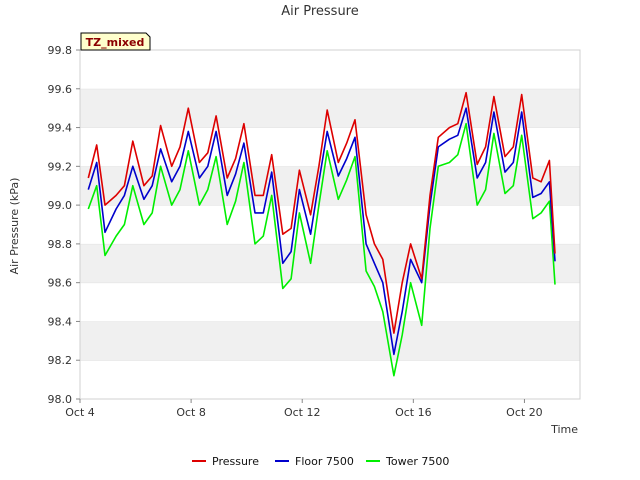  I want to click on y-tick-label: 99.8, so click(60, 50).